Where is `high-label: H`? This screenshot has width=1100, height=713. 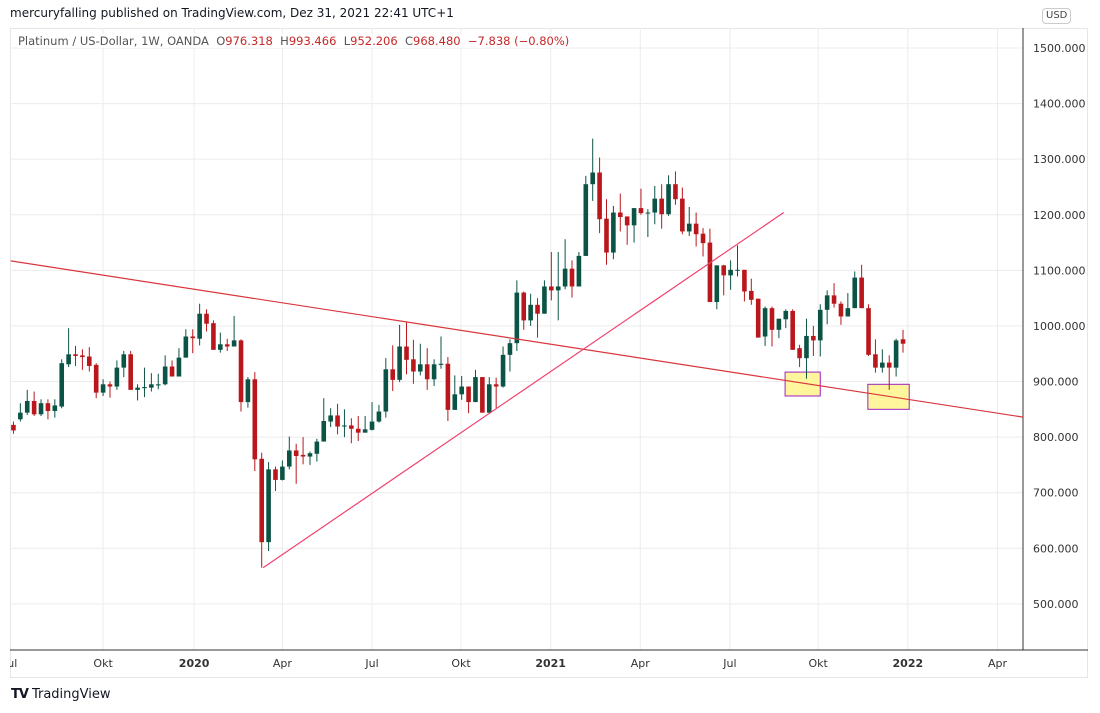
high-label: H is located at coordinates (284, 41).